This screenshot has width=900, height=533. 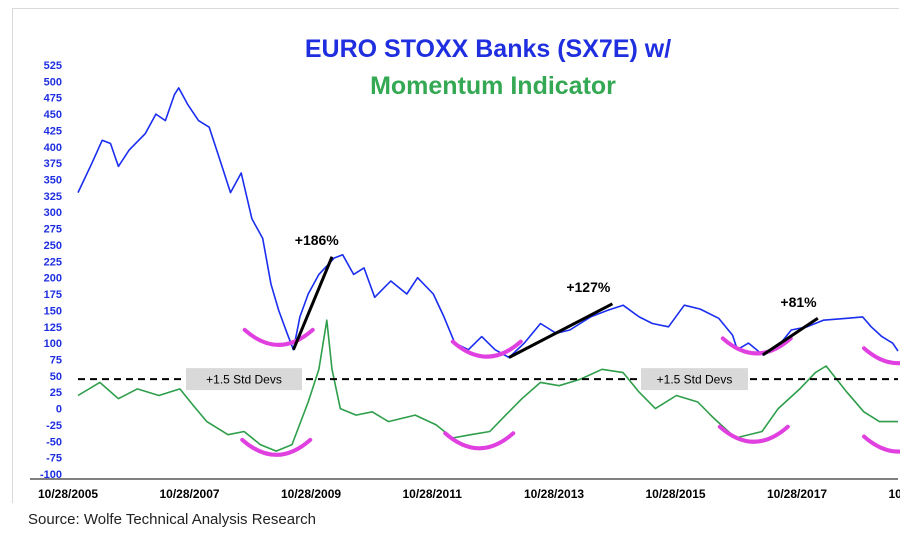 I want to click on gain-label: +127%, so click(x=588, y=287).